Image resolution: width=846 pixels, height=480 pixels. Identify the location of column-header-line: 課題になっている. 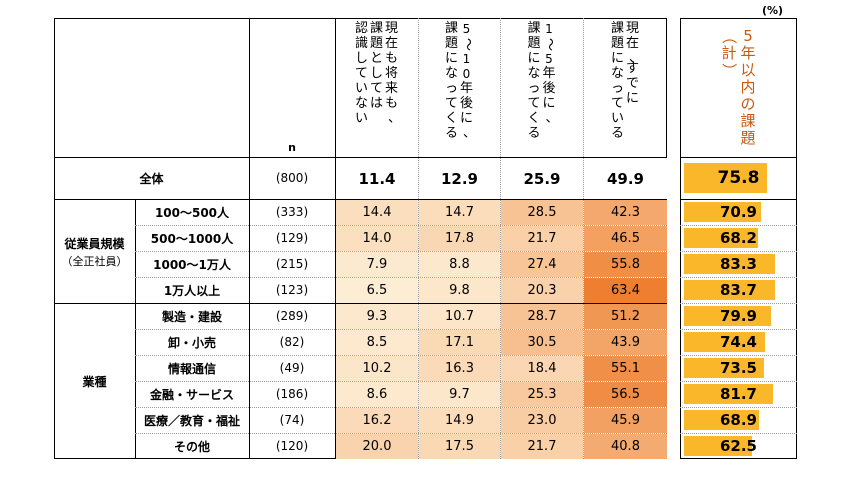
(617, 81).